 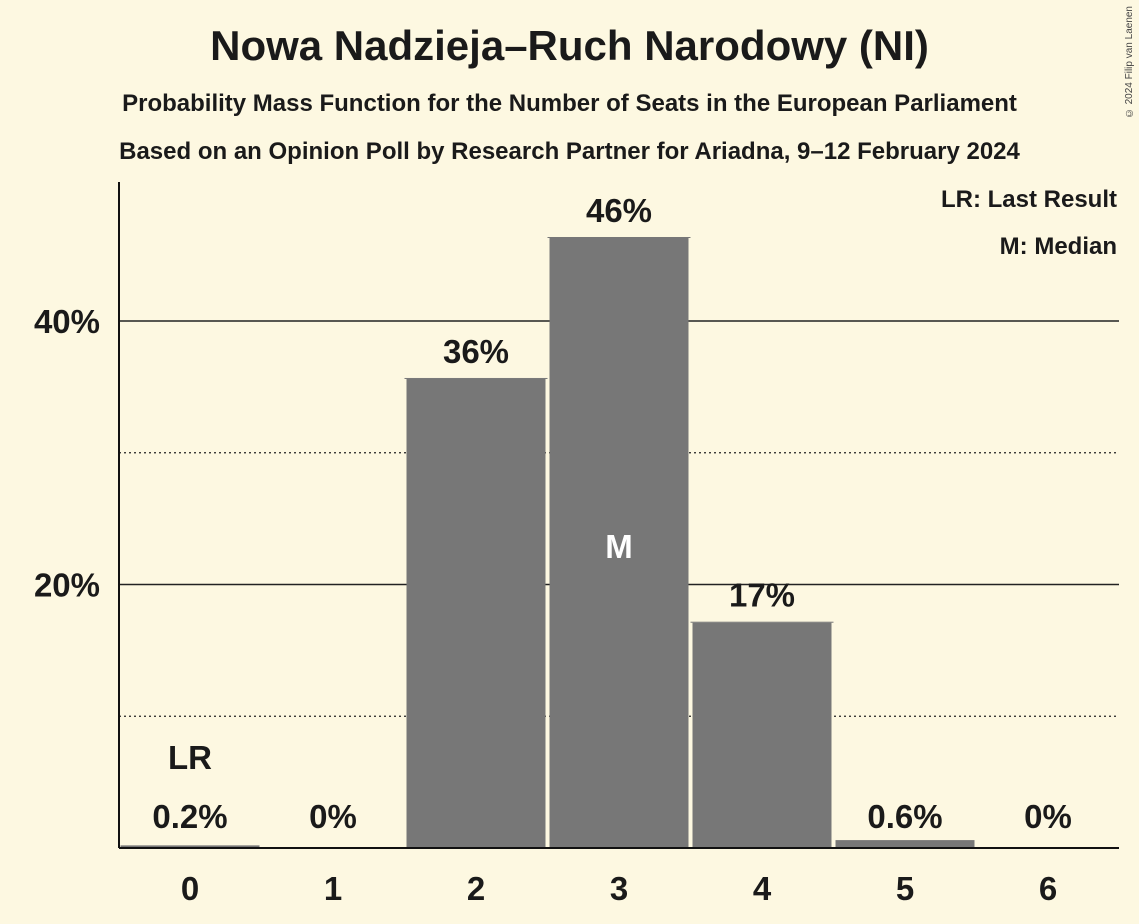 I want to click on x-tick-label: 4, so click(x=762, y=888).